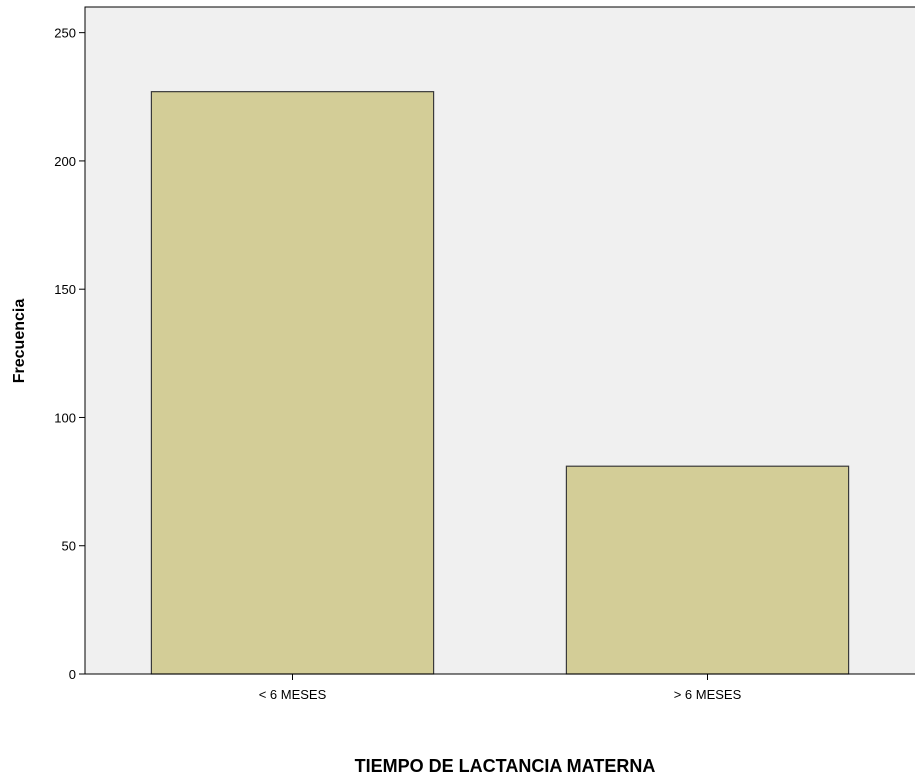 The width and height of the screenshot is (915, 775). I want to click on y-ticks-group: 0 50 100 150 200 250, so click(69, 354).